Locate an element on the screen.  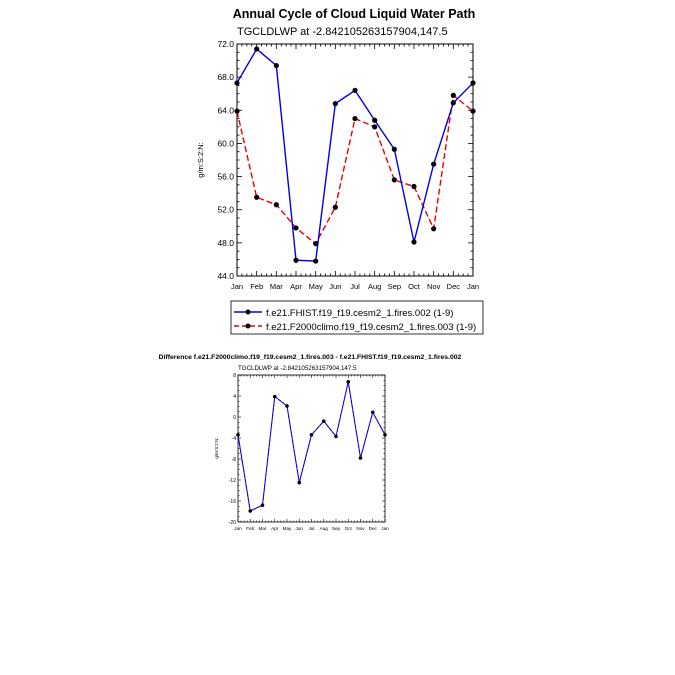
legend-box is located at coordinates (357, 317).